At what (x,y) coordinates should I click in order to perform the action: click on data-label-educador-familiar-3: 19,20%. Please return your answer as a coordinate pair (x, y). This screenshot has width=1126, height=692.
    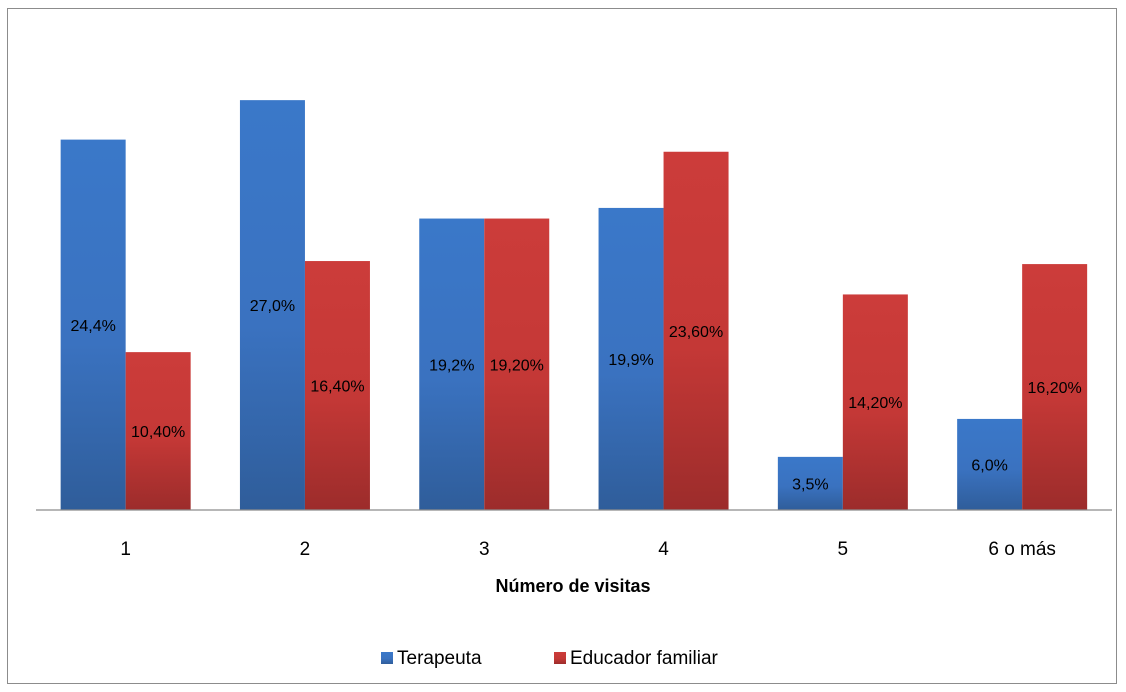
    Looking at the image, I should click on (517, 365).